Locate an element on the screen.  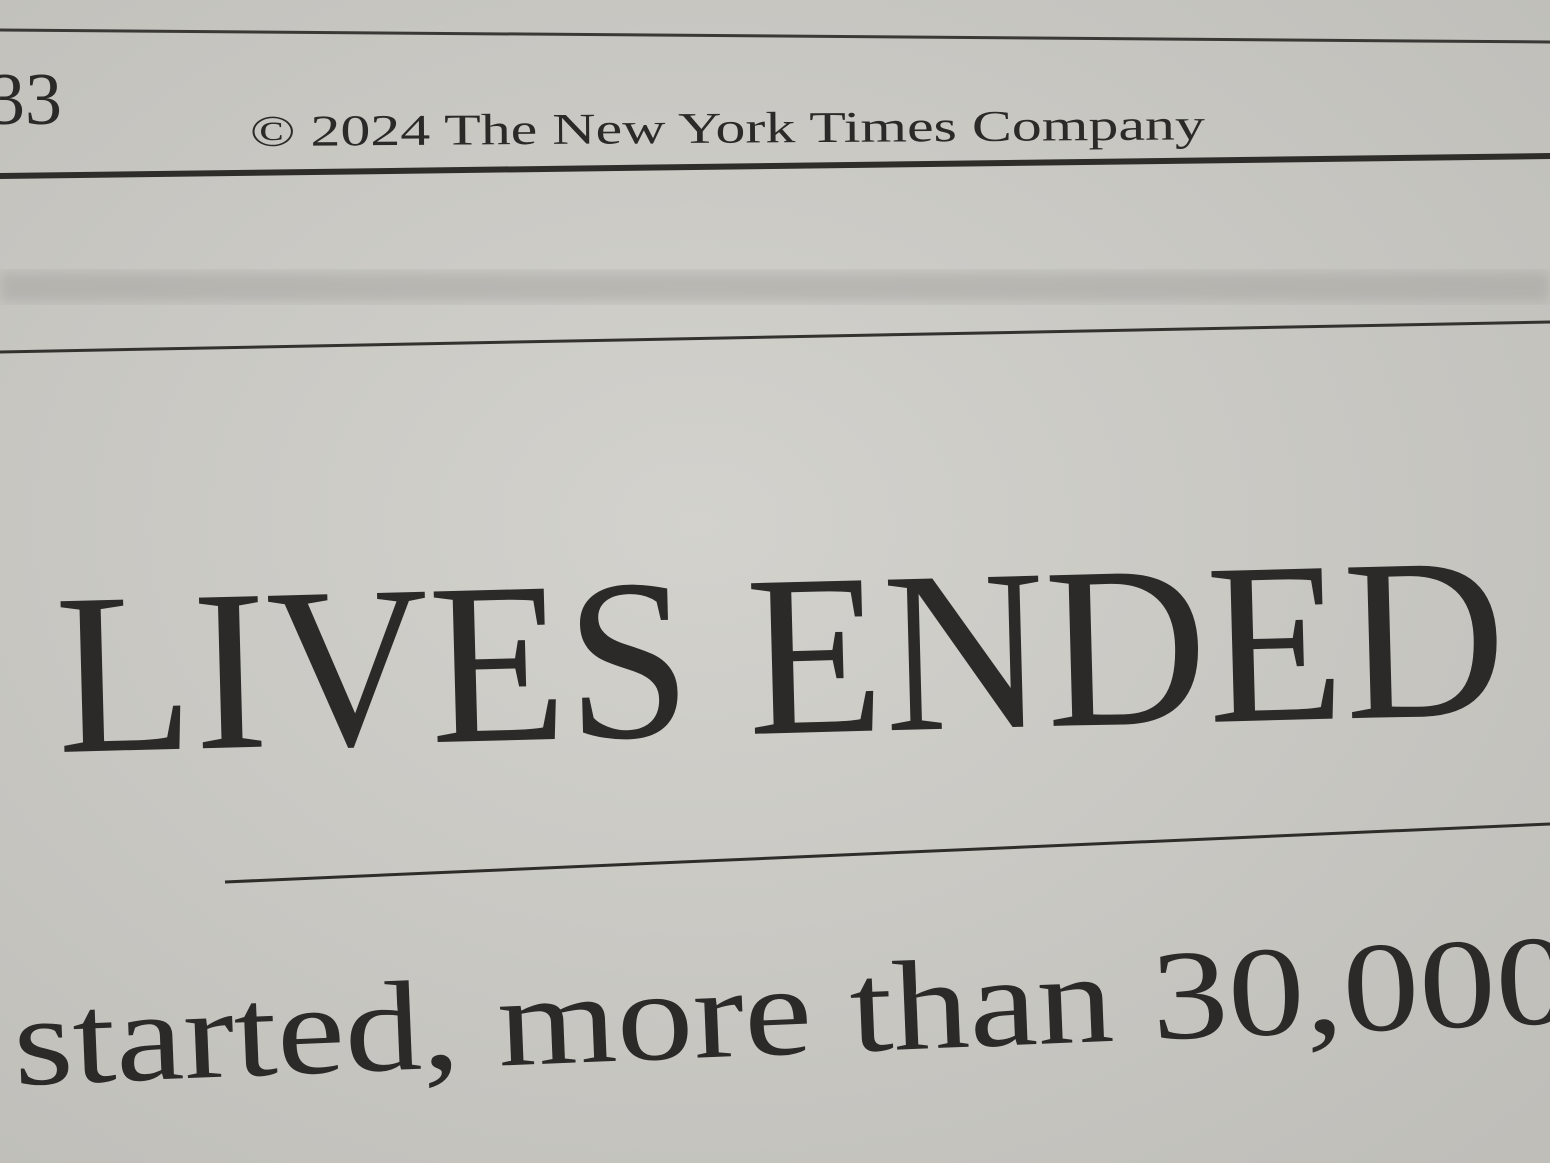
show-through is located at coordinates (775, 287).